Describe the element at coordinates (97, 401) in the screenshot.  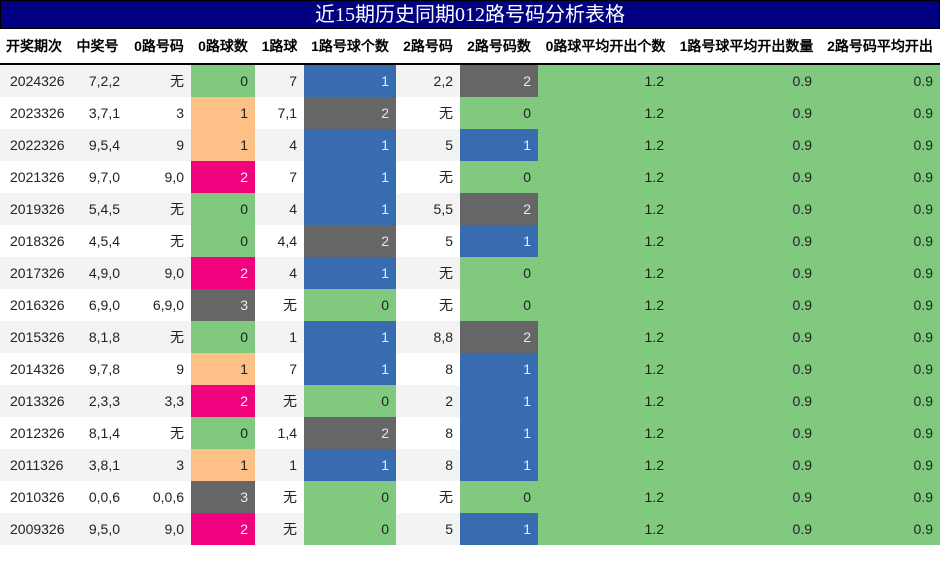
I see `winning-number-cell: 2,3,3` at that location.